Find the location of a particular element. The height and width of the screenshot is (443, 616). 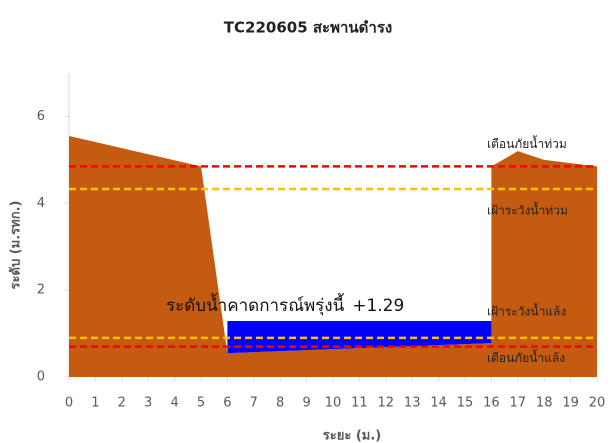

y-tick-label: 4 is located at coordinates (41, 203).